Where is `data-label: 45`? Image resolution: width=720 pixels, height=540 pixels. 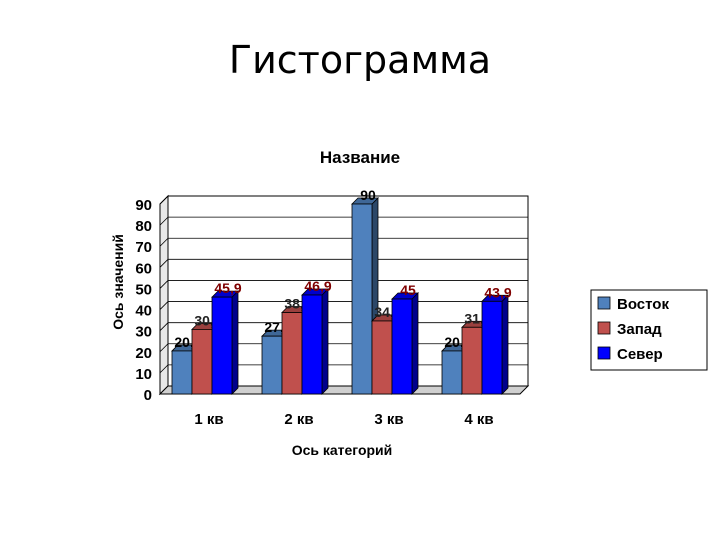
data-label: 45 is located at coordinates (408, 290).